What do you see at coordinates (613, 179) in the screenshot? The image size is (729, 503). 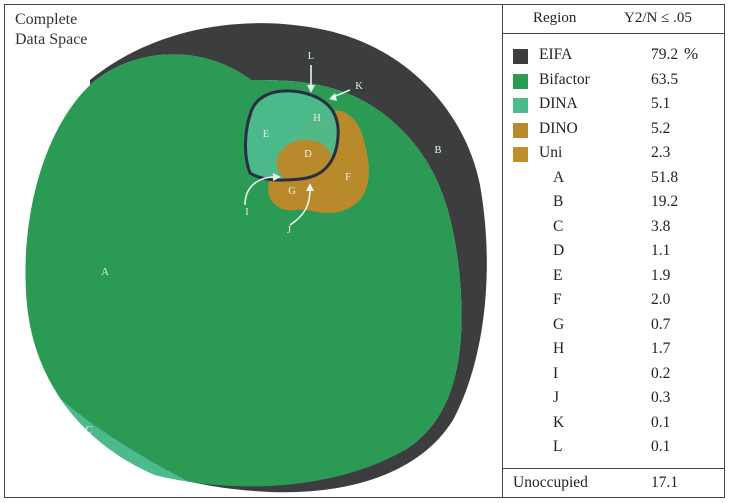 I see `legend-row-a: A 51.8` at bounding box center [613, 179].